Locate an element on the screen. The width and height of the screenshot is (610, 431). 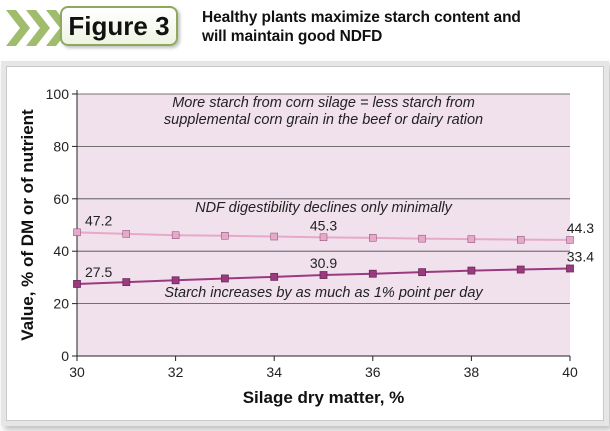
x-tick-label: 38 is located at coordinates (472, 372).